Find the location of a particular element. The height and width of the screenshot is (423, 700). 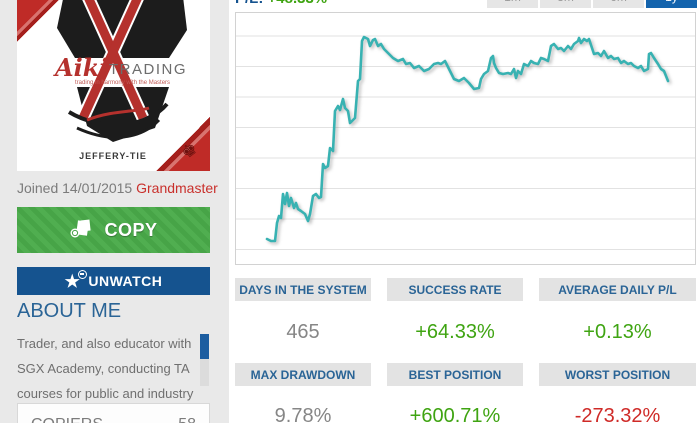

grandmaster-ribbon-icon: ♚ is located at coordinates (183, 144).